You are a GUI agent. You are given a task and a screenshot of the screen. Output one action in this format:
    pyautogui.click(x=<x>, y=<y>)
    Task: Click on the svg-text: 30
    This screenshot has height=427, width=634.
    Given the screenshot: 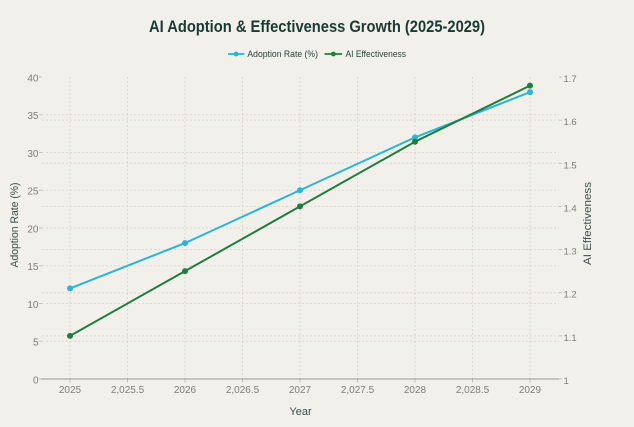 What is the action you would take?
    pyautogui.click(x=33, y=154)
    